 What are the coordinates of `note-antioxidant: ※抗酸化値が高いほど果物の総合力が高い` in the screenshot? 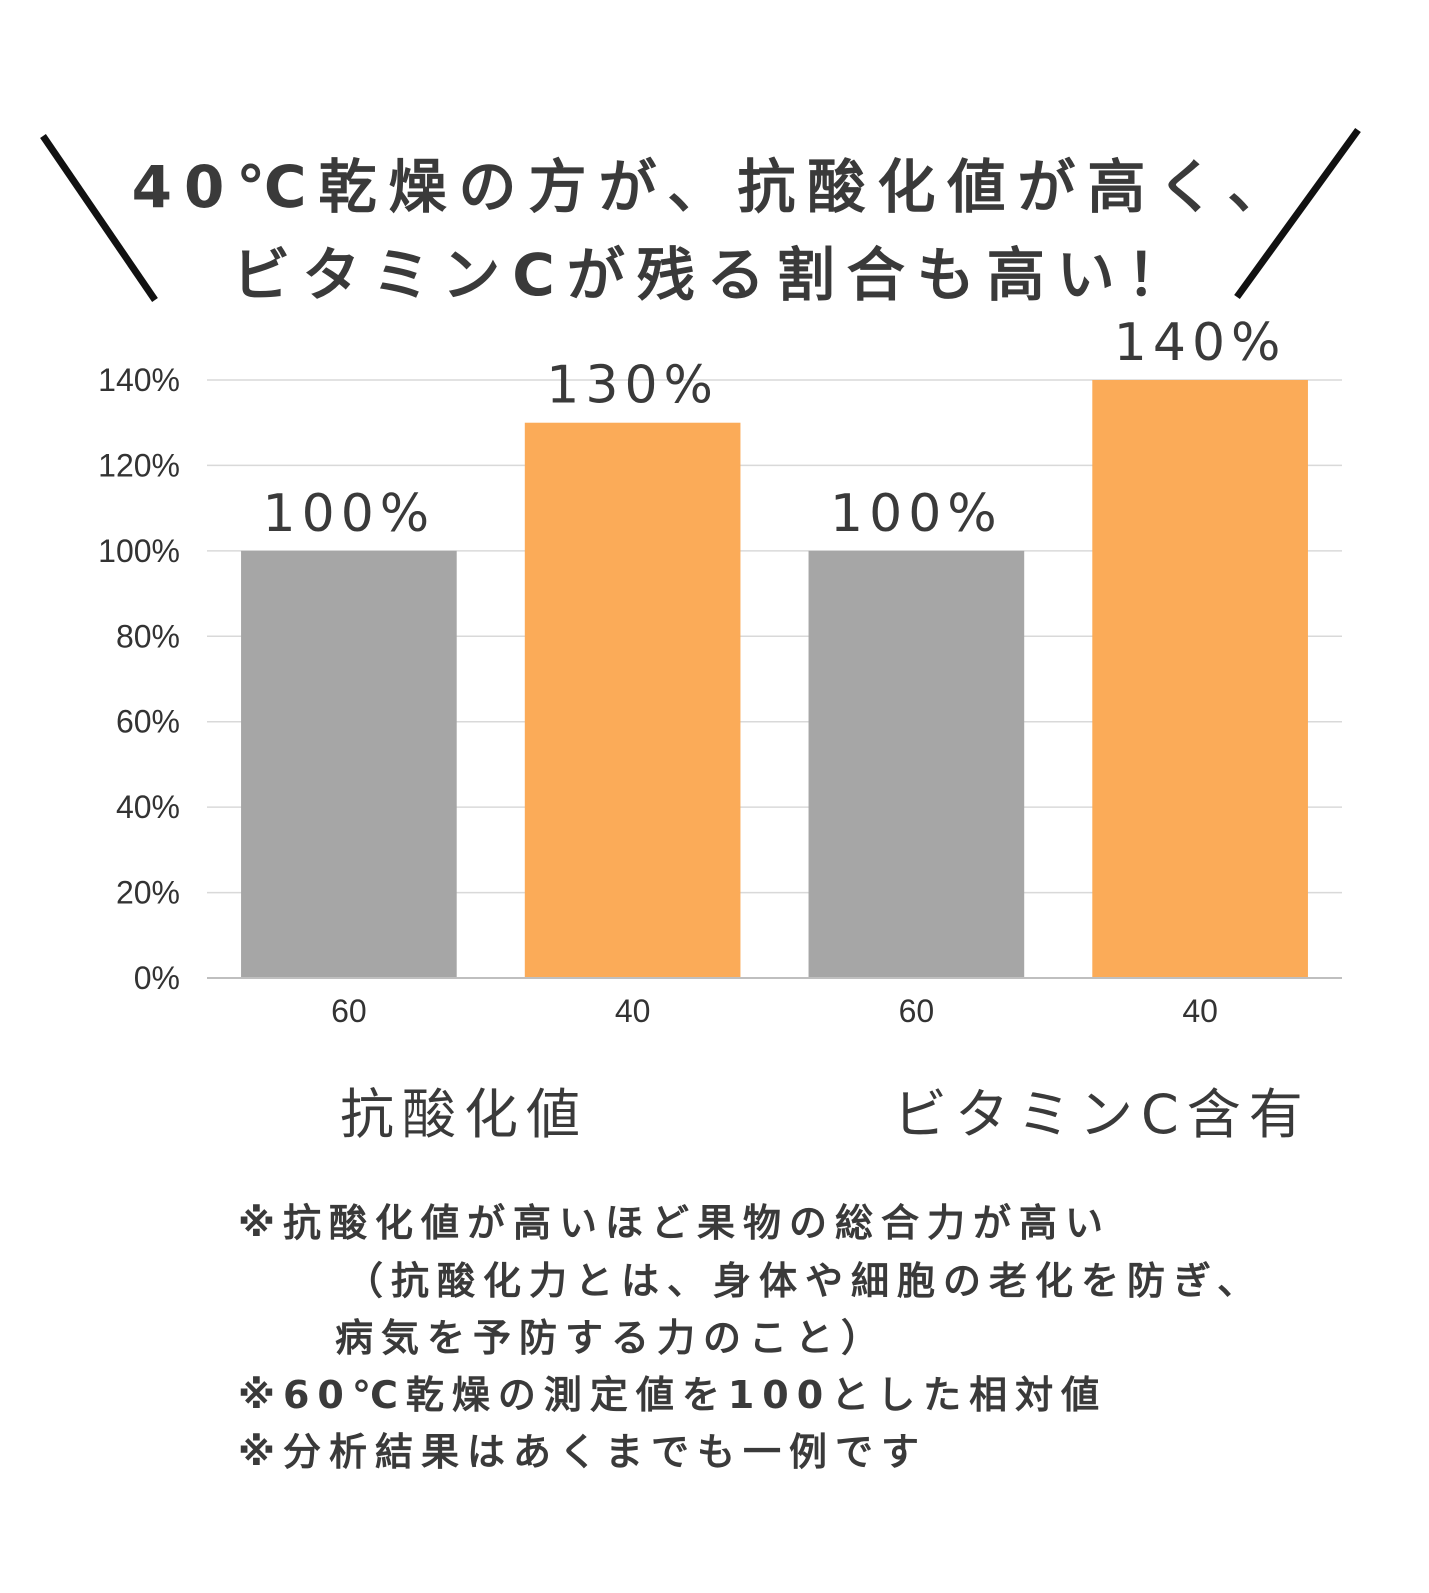 It's located at (674, 1223).